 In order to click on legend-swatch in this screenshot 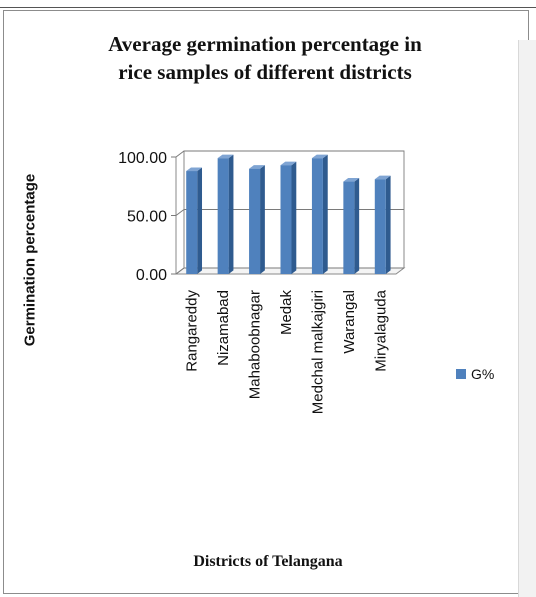, I will do `click(461, 374)`.